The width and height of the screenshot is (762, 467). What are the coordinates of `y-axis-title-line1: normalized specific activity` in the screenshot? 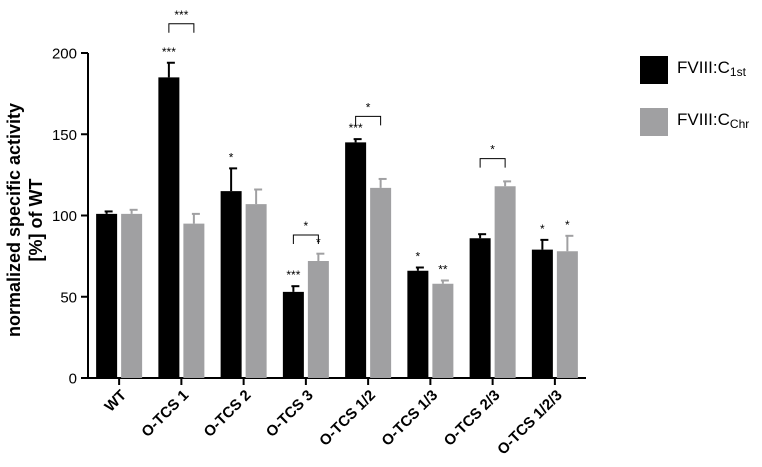 It's located at (14, 220).